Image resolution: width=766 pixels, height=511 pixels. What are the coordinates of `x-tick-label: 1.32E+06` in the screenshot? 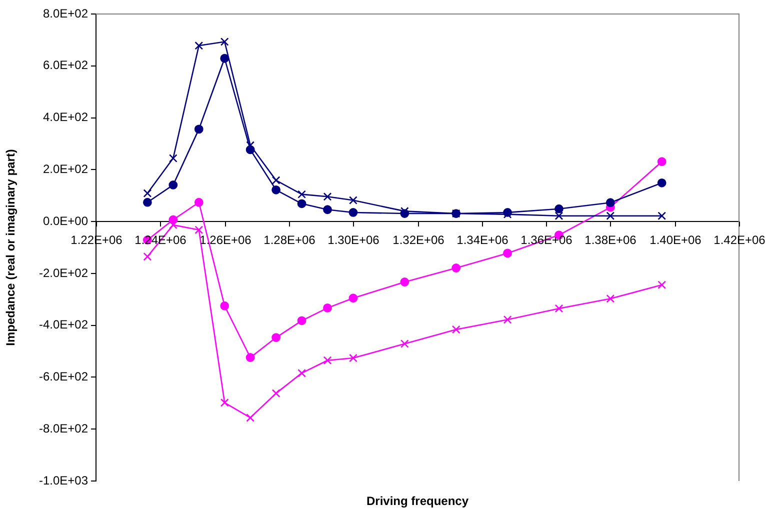 It's located at (418, 239).